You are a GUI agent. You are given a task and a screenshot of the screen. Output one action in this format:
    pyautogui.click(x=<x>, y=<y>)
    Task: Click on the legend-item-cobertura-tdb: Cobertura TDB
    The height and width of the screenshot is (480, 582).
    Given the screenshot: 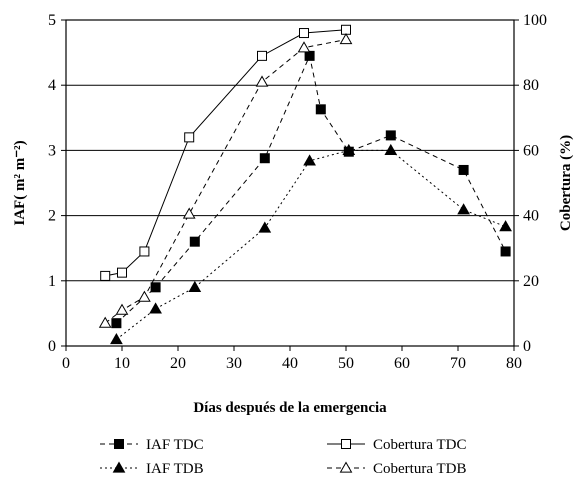 What is the action you would take?
    pyautogui.click(x=396, y=469)
    